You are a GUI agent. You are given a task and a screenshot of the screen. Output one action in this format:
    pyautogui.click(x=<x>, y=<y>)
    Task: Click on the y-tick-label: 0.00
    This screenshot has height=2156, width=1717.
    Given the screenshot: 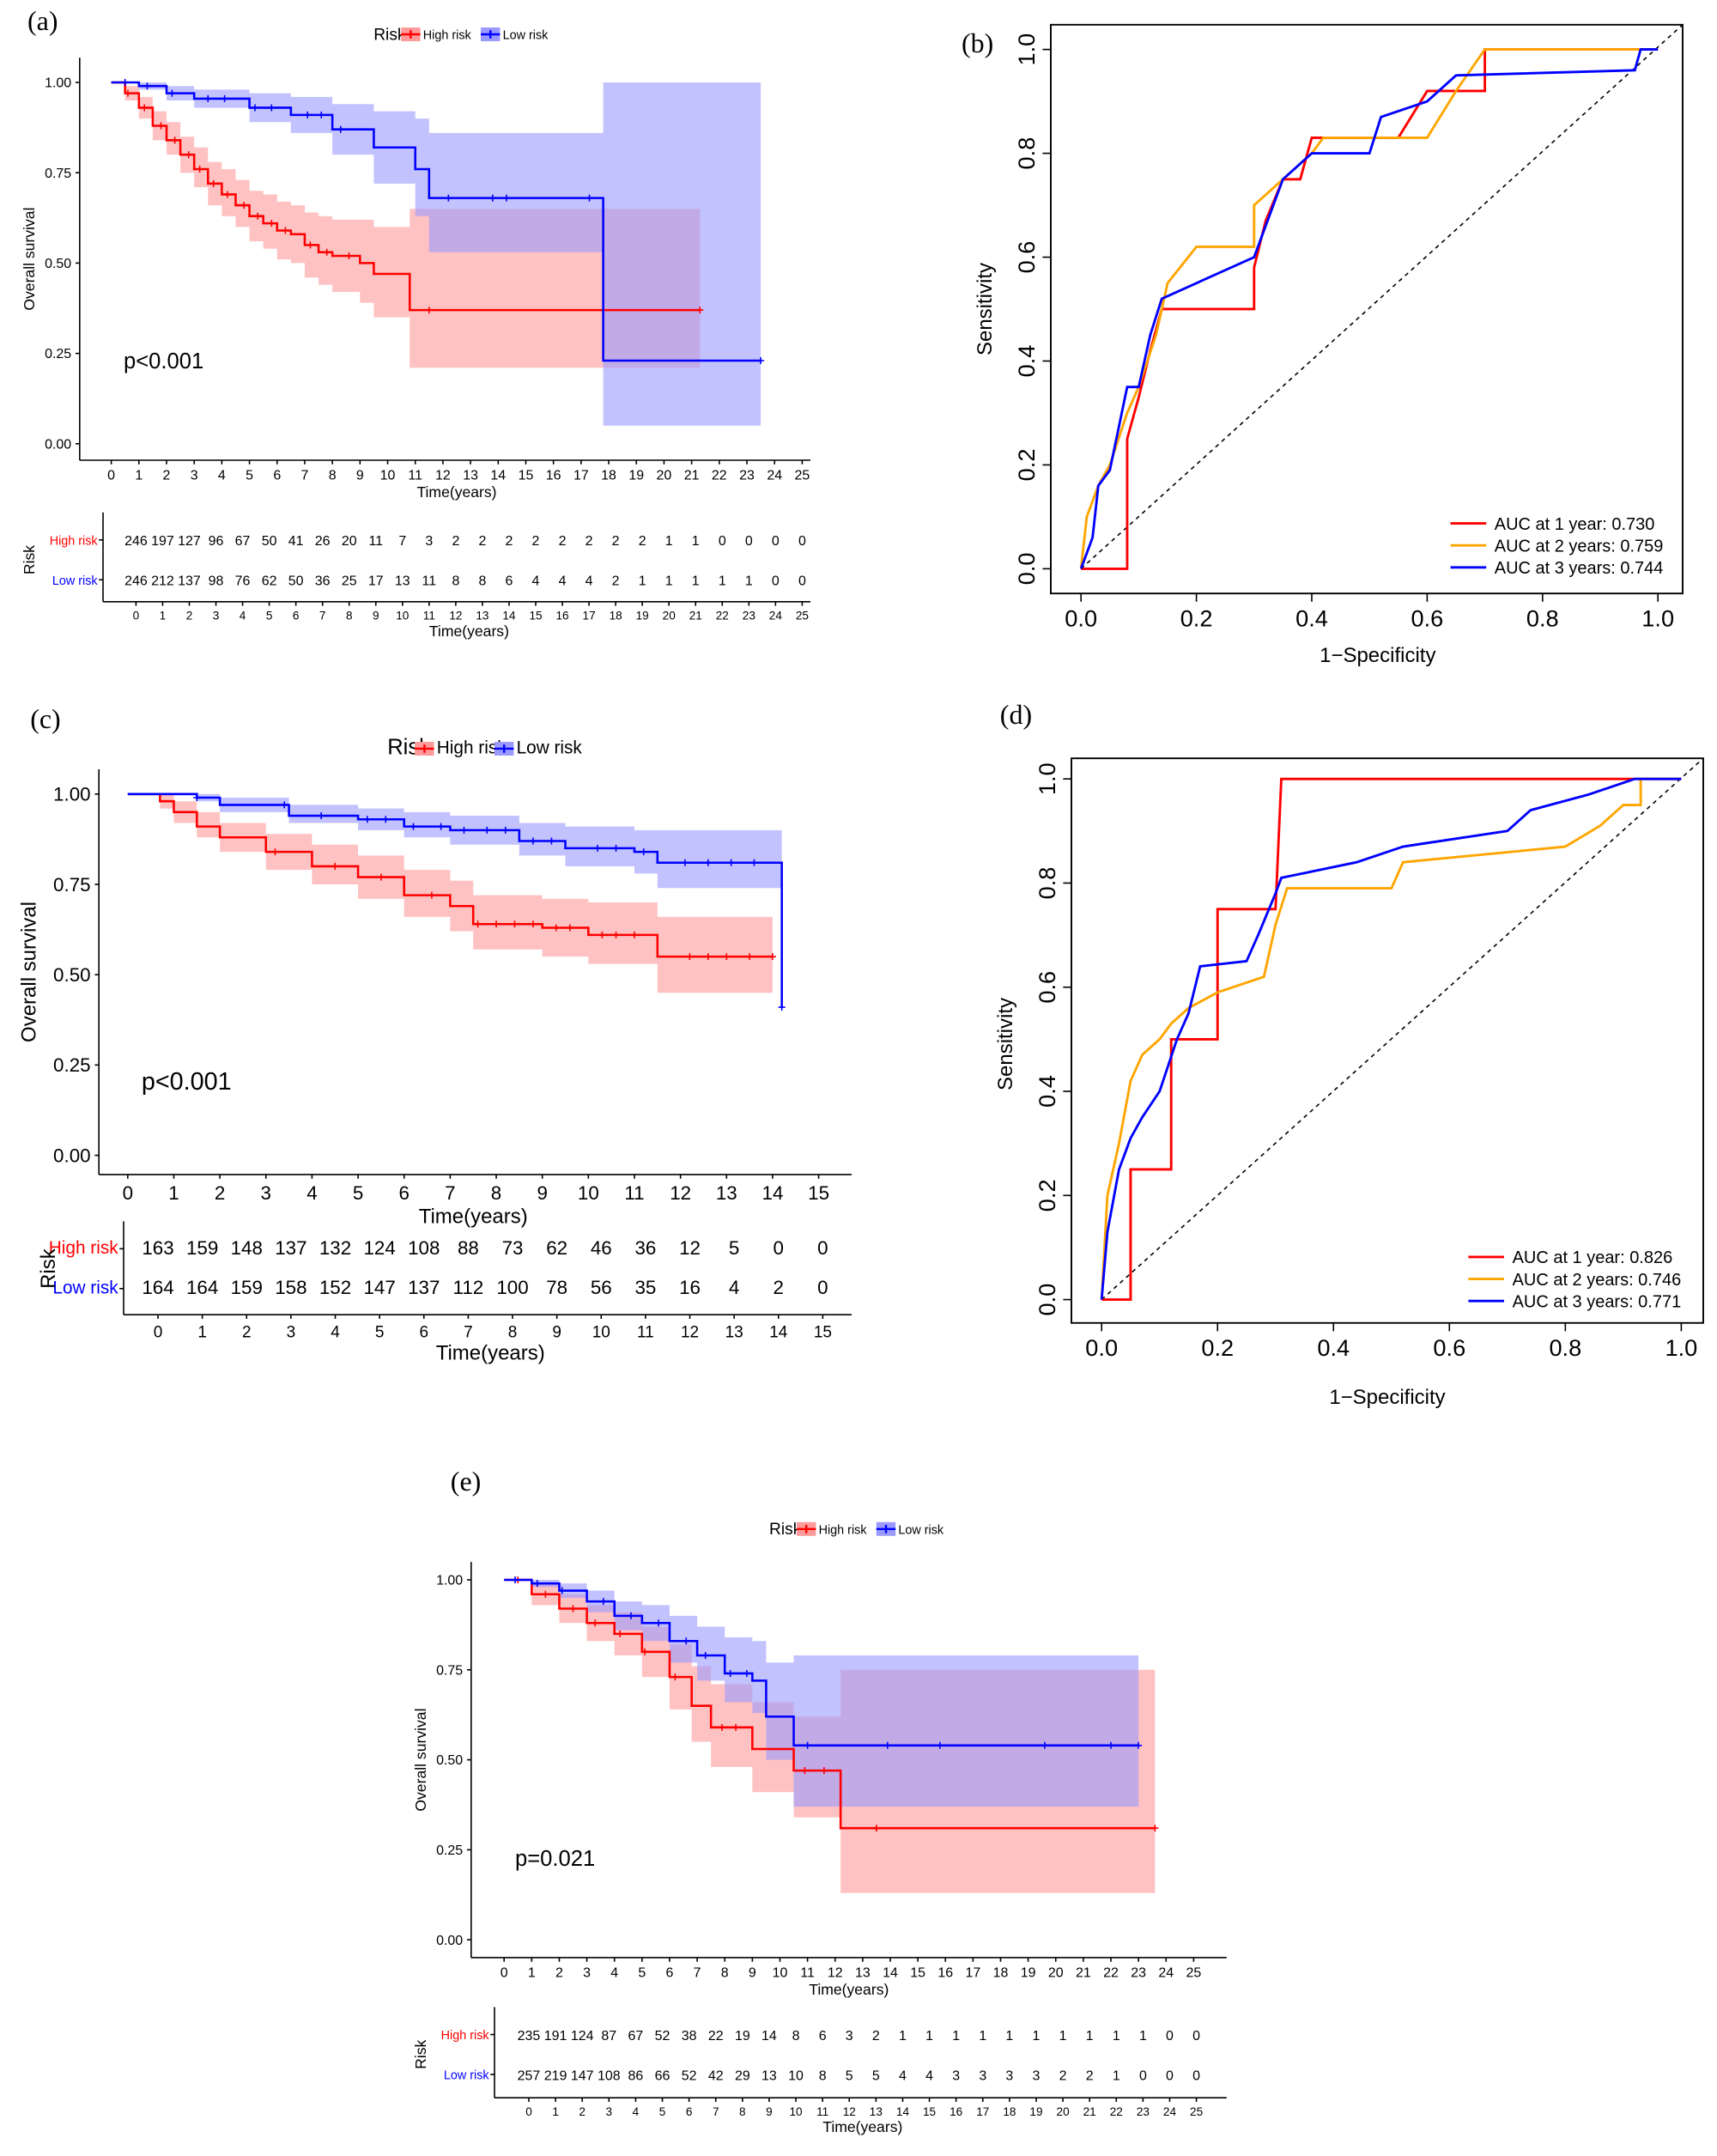 What is the action you would take?
    pyautogui.click(x=72, y=1155)
    